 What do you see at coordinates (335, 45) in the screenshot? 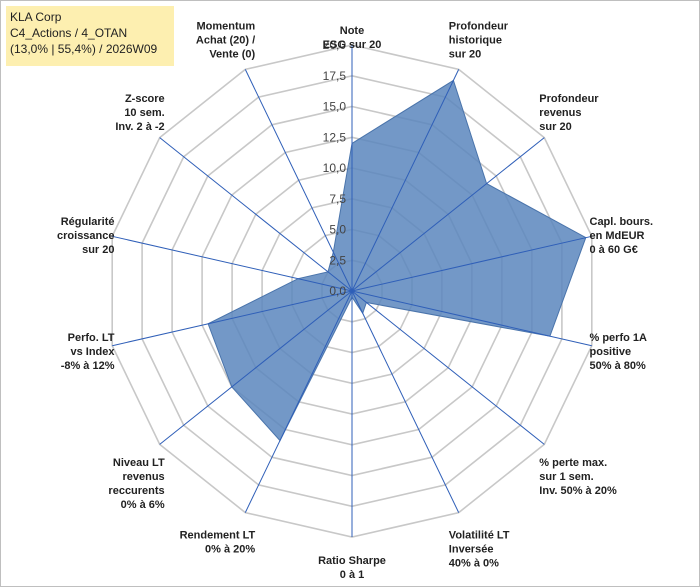
I see `tick-label-8: 20,0` at bounding box center [335, 45].